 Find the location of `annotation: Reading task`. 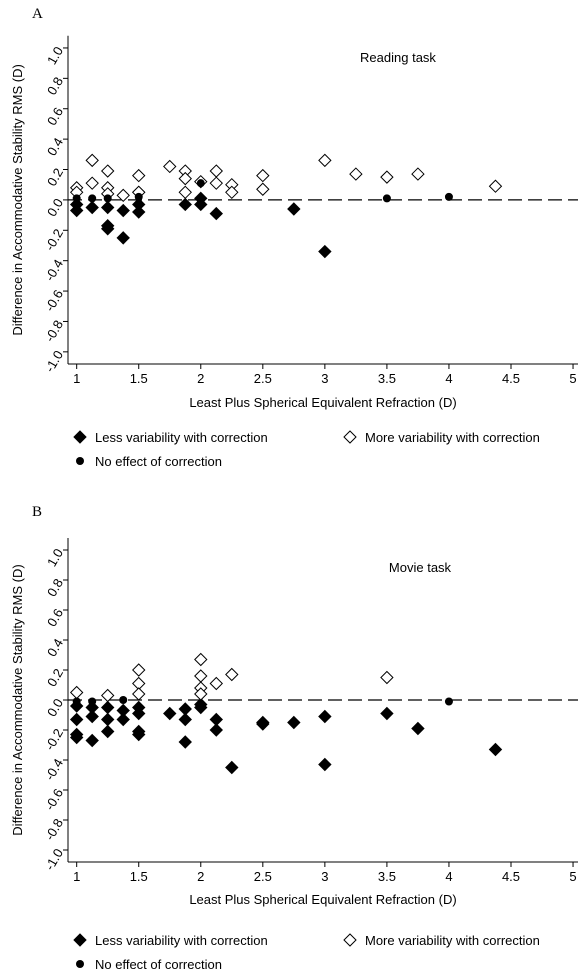

annotation: Reading task is located at coordinates (398, 57).